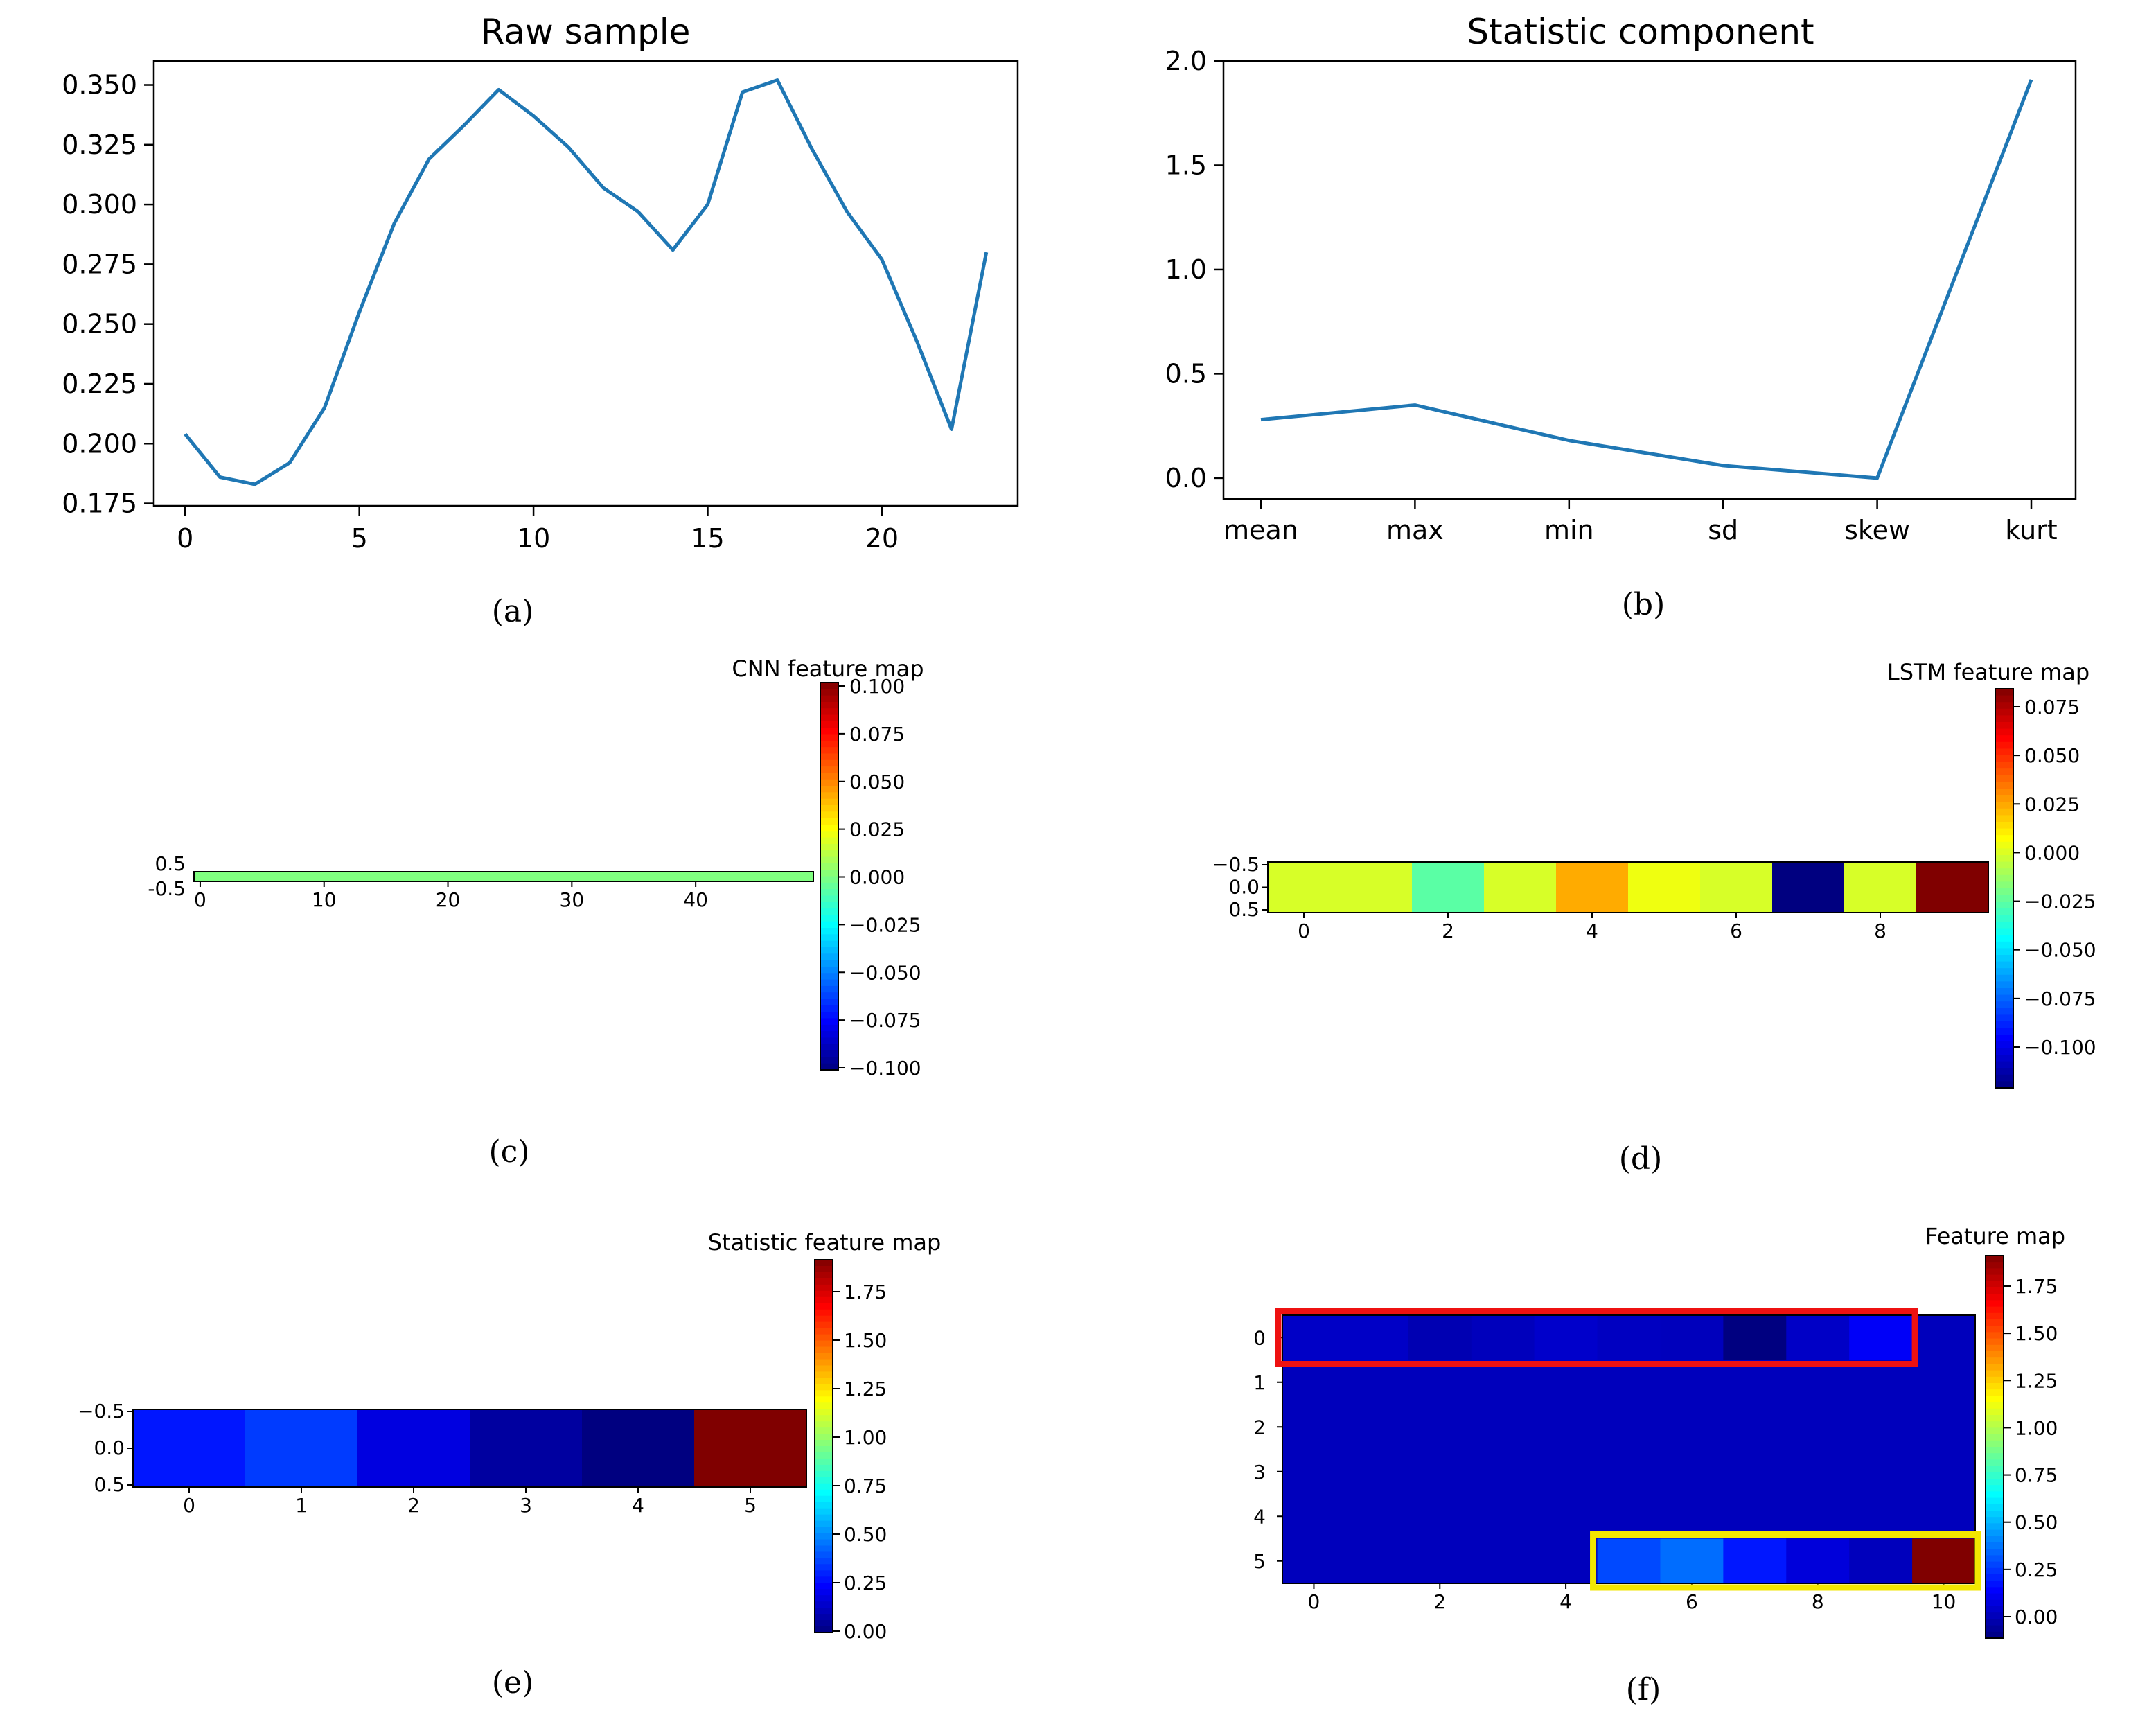  Describe the element at coordinates (885, 1020) in the screenshot. I see `colorbar-tick-label: −0.075` at that location.